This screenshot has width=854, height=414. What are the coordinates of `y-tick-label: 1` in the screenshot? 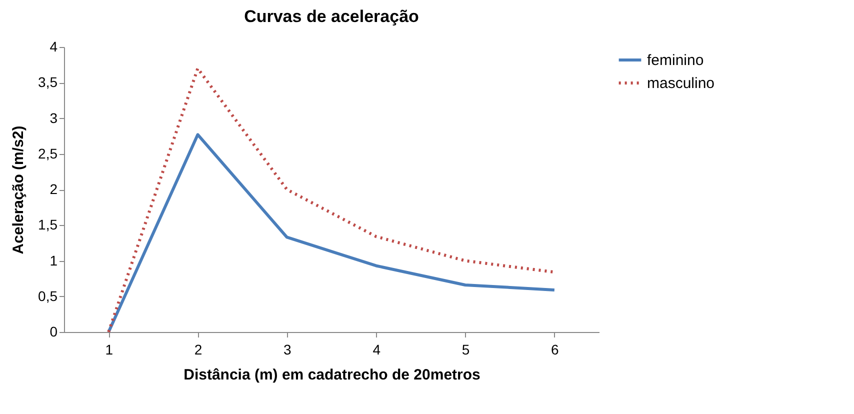 It's located at (54, 260).